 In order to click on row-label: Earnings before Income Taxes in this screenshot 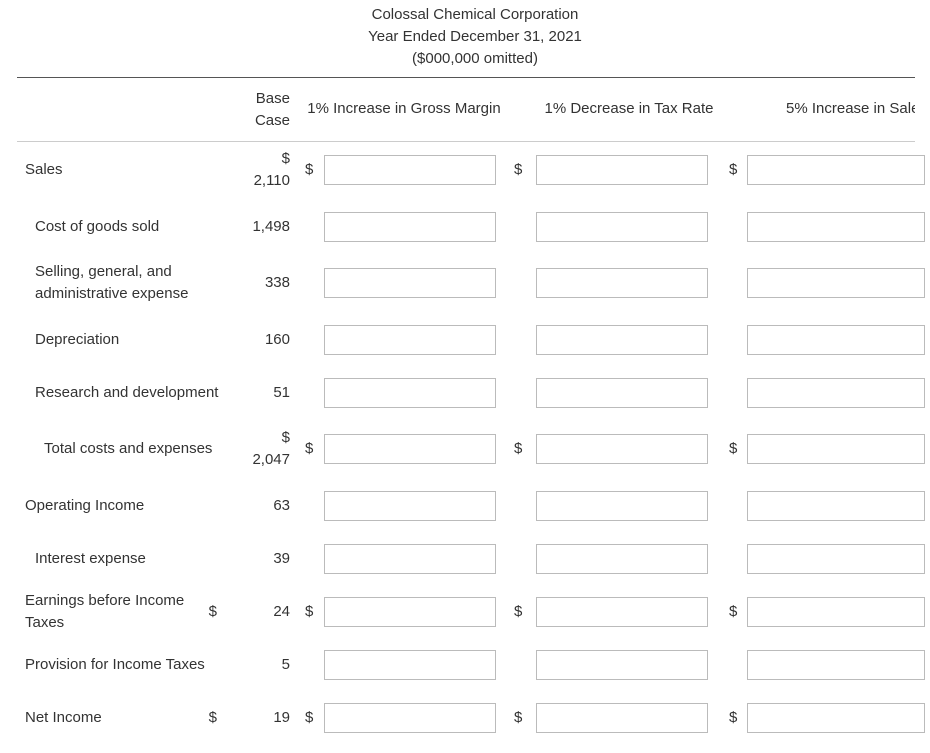, I will do `click(105, 611)`.